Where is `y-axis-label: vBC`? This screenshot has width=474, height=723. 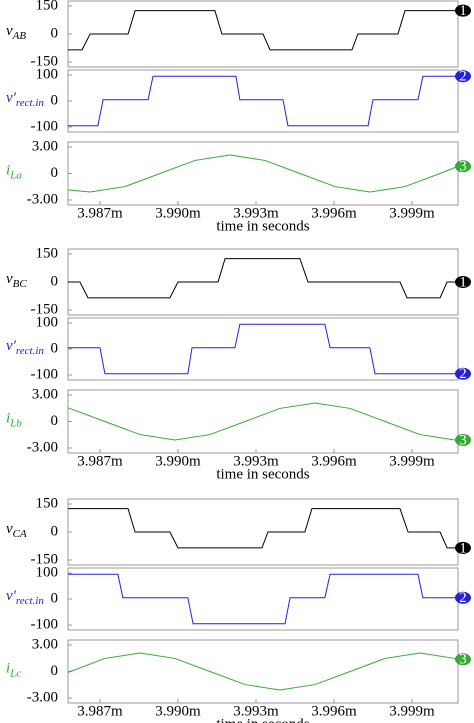 y-axis-label: vBC is located at coordinates (16, 280).